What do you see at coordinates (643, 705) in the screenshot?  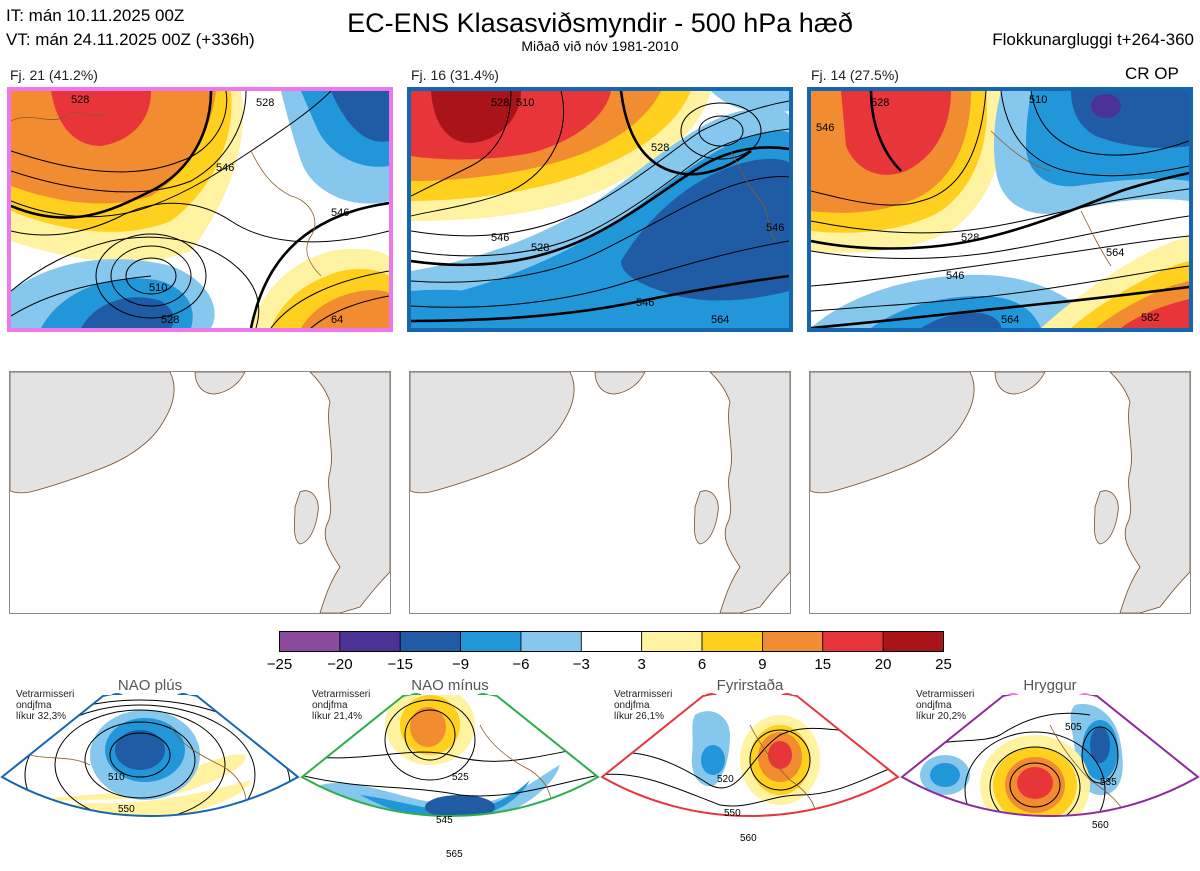 I see `regime-3-stats: Vetrarmisseri ondjfma líkur 26,1%` at bounding box center [643, 705].